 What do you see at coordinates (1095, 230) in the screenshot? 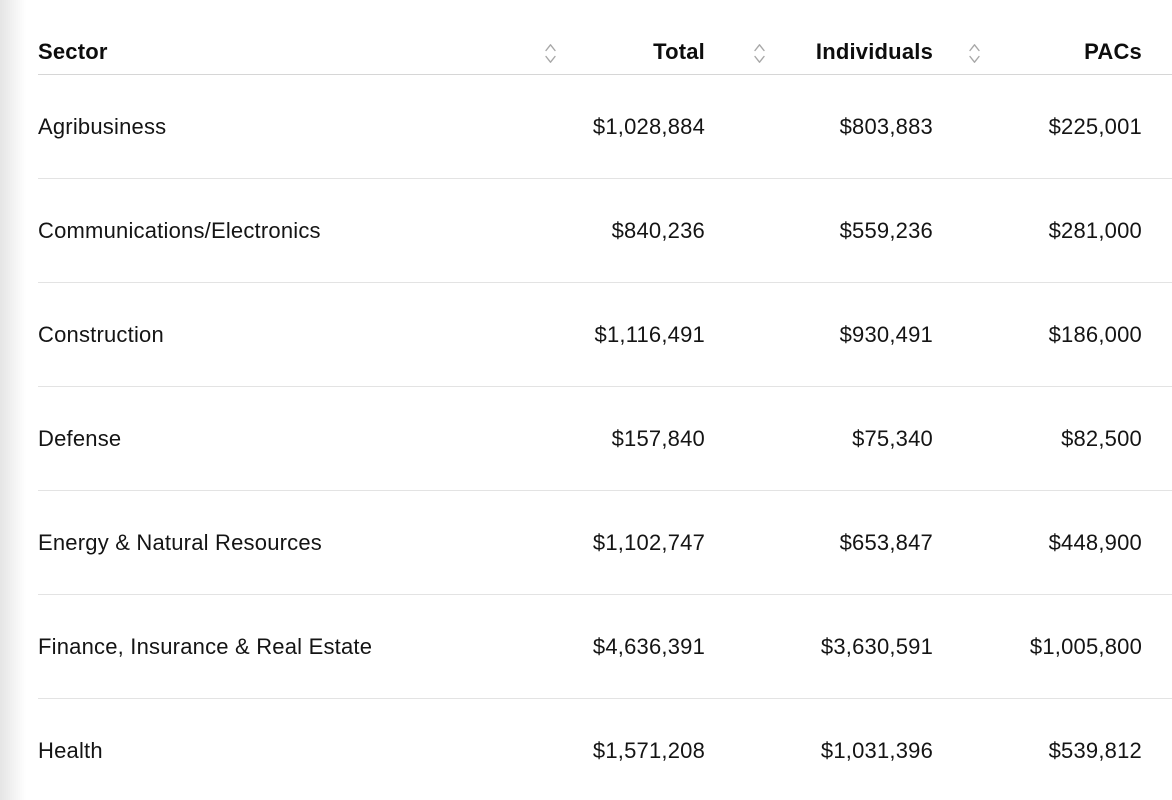
I see `pacs-cell: $281,000` at bounding box center [1095, 230].